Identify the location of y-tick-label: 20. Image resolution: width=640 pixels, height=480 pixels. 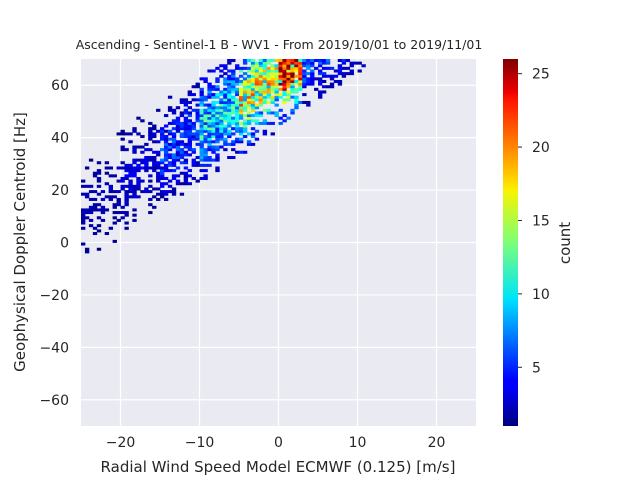
(60, 191).